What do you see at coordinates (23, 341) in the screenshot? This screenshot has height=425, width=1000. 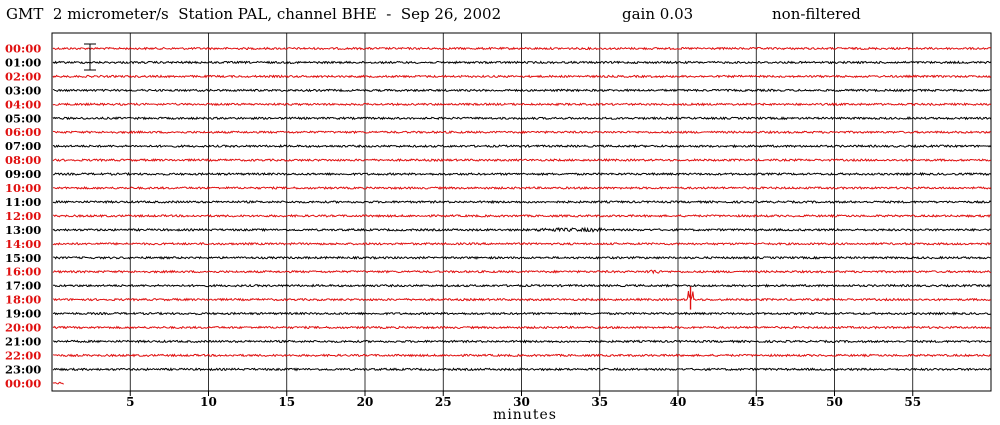 I see `hour-label: 21:00` at bounding box center [23, 341].